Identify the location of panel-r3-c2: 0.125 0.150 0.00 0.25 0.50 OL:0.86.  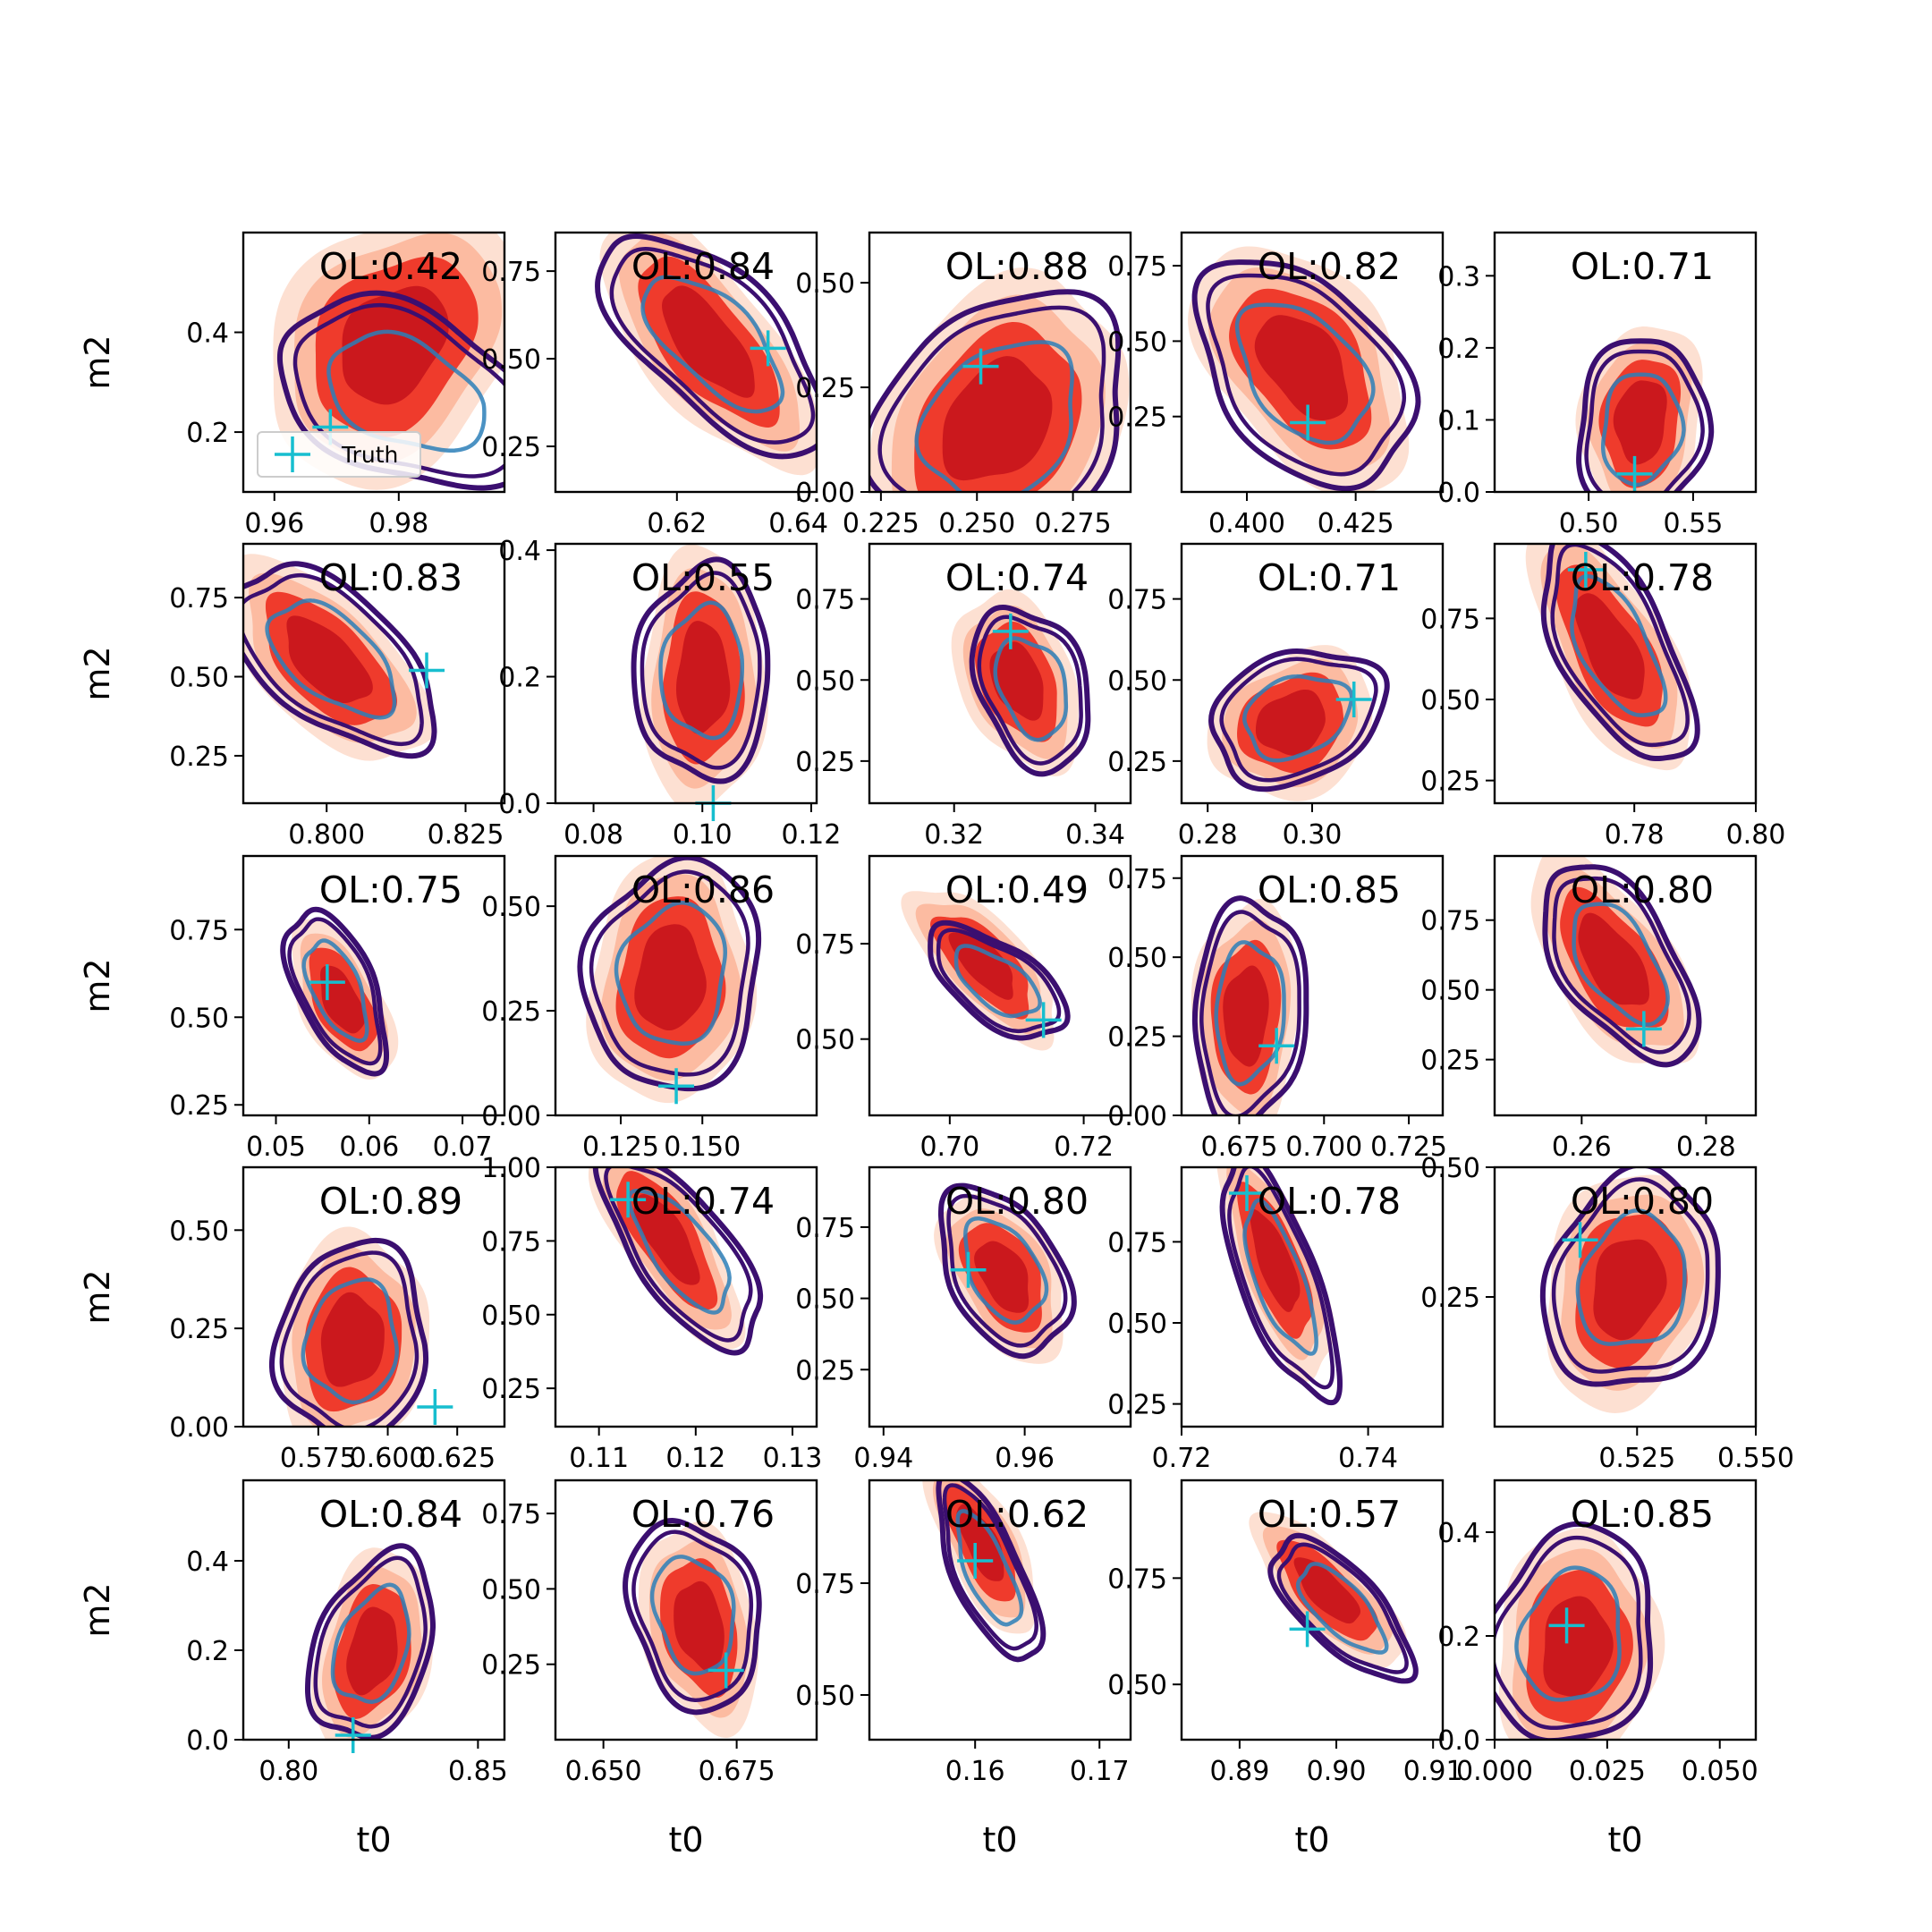
(649, 1008).